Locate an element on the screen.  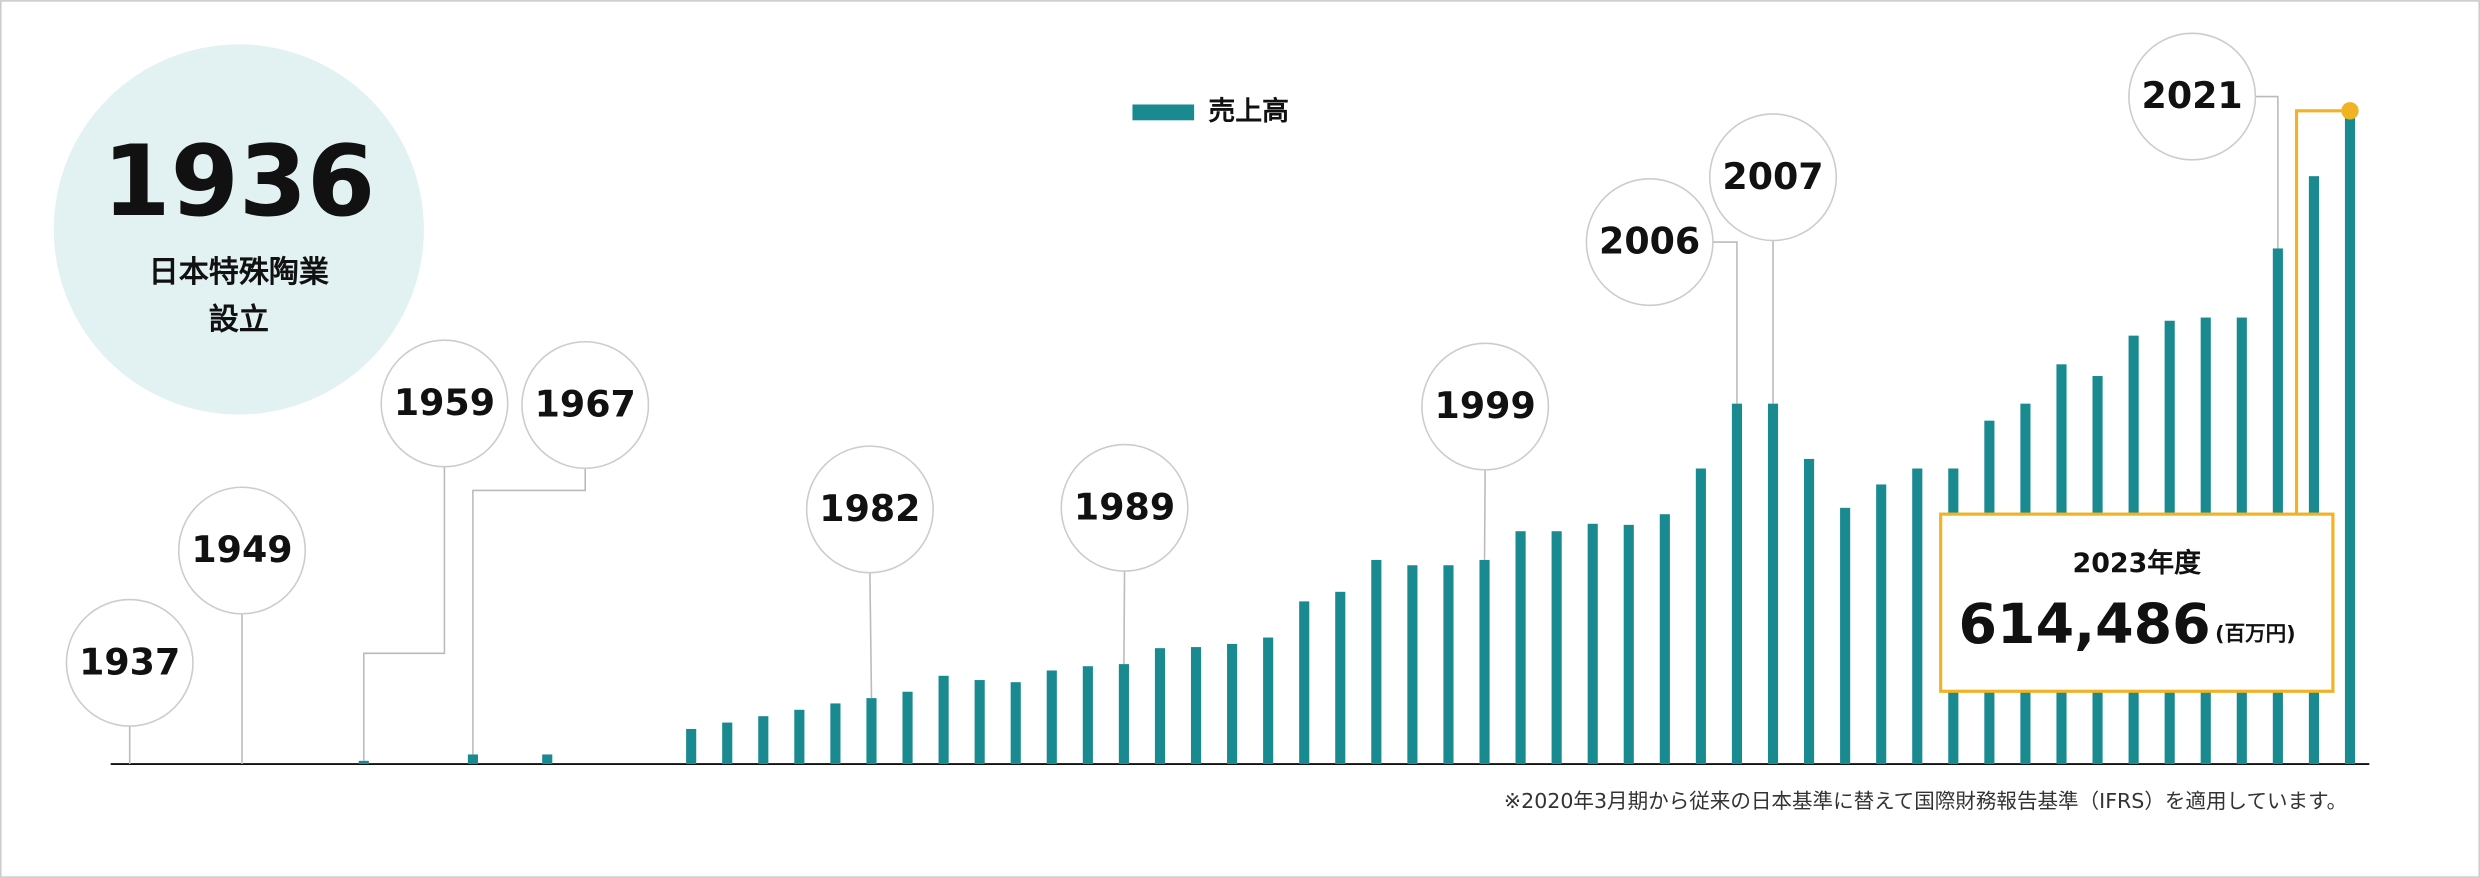
callout-year: 1949 is located at coordinates (241, 549).